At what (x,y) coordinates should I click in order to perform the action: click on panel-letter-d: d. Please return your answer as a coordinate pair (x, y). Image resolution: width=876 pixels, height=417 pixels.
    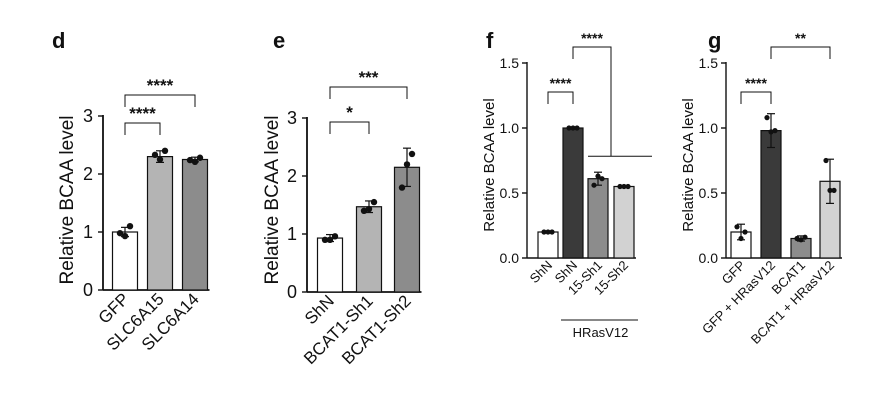
    Looking at the image, I should click on (58, 40).